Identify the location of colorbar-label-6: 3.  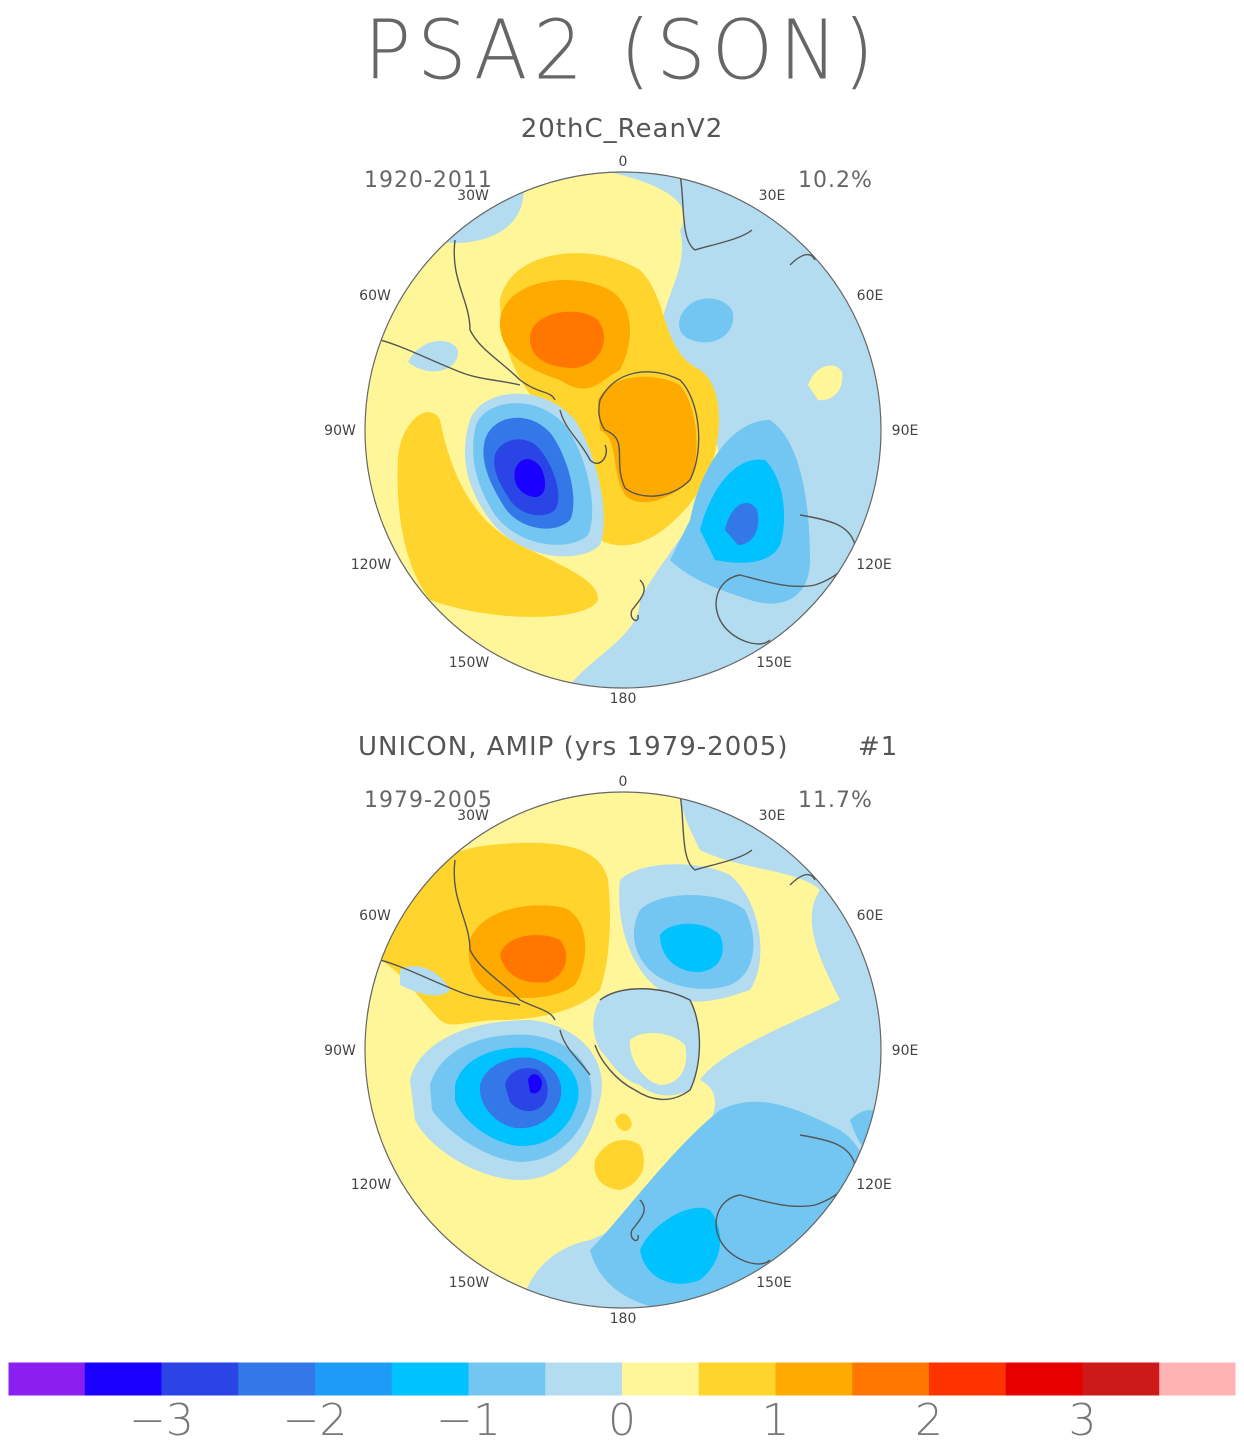
(1083, 1419).